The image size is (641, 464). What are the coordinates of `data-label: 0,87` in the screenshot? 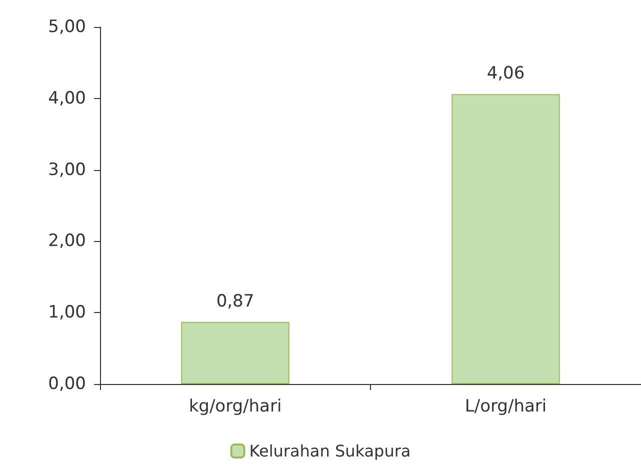 It's located at (235, 301).